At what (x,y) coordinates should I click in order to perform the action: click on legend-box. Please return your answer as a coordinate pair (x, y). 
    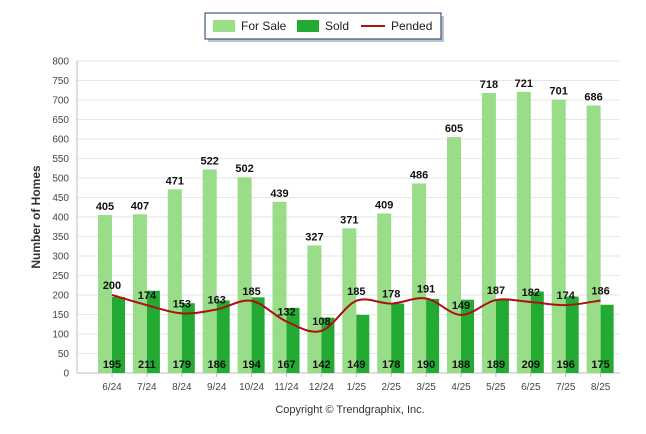
    Looking at the image, I should click on (323, 26).